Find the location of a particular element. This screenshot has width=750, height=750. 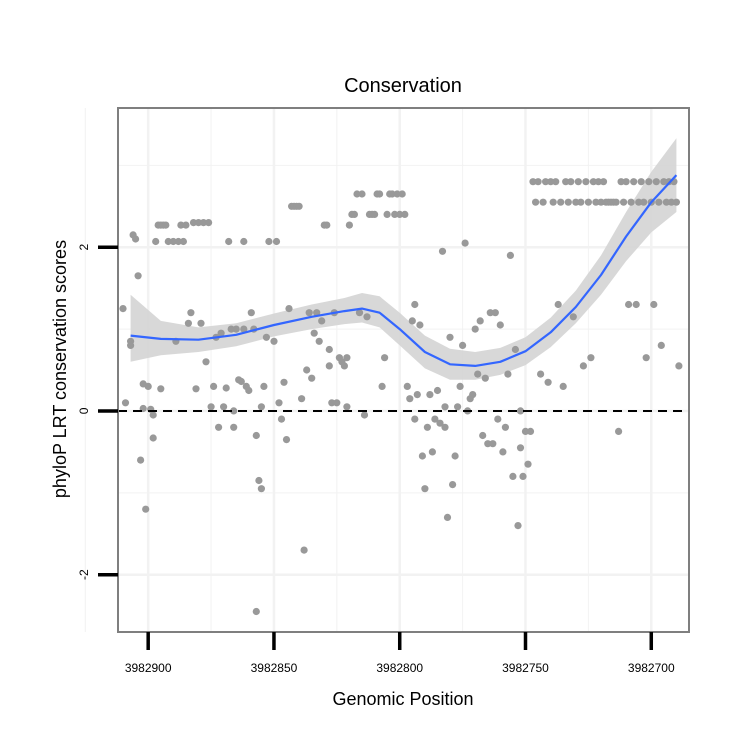

y-tick-label: 2 is located at coordinates (84, 247).